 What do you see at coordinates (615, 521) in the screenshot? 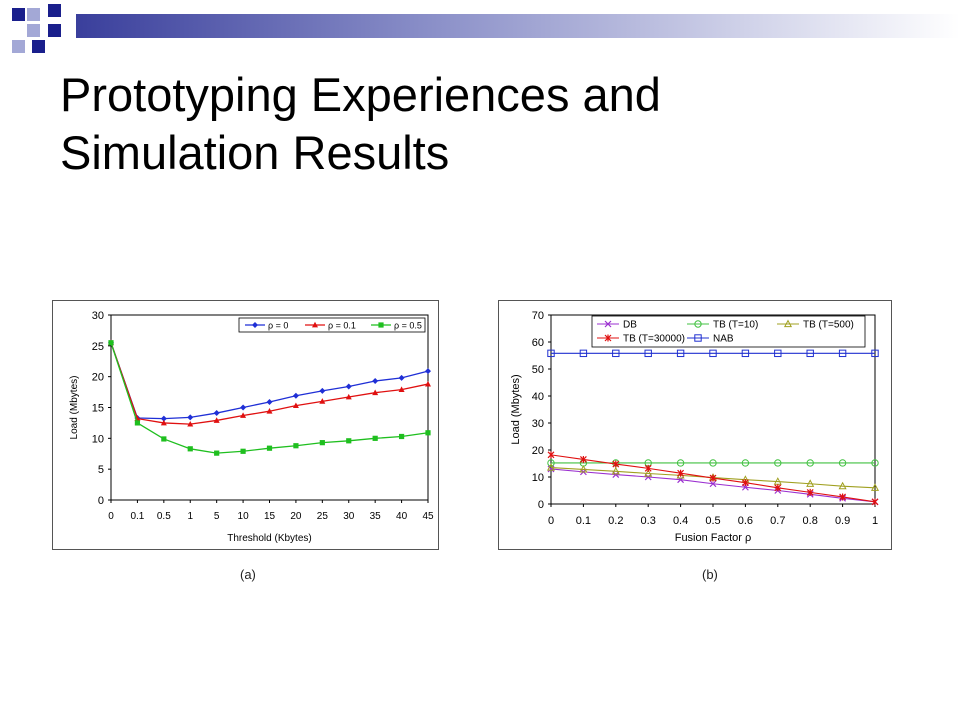
I see `chart-b-x-tick-label: 0.2` at bounding box center [615, 521].